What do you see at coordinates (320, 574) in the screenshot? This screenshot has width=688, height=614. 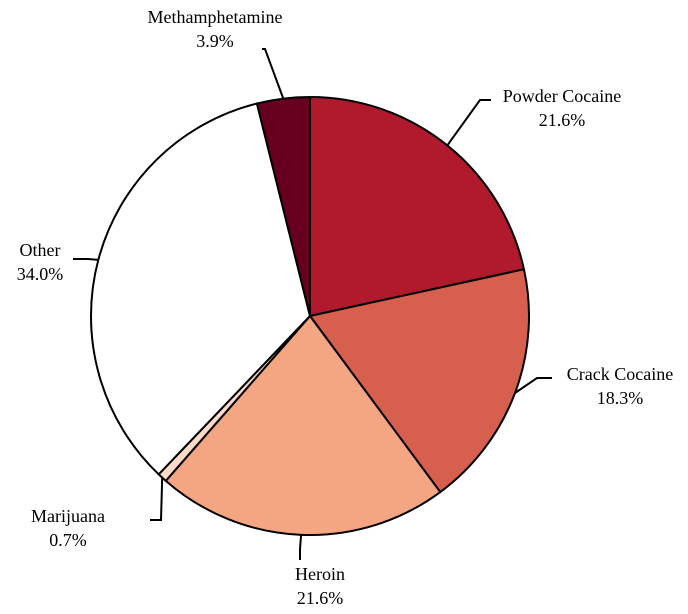 I see `slice-label-heroin: Heroin` at bounding box center [320, 574].